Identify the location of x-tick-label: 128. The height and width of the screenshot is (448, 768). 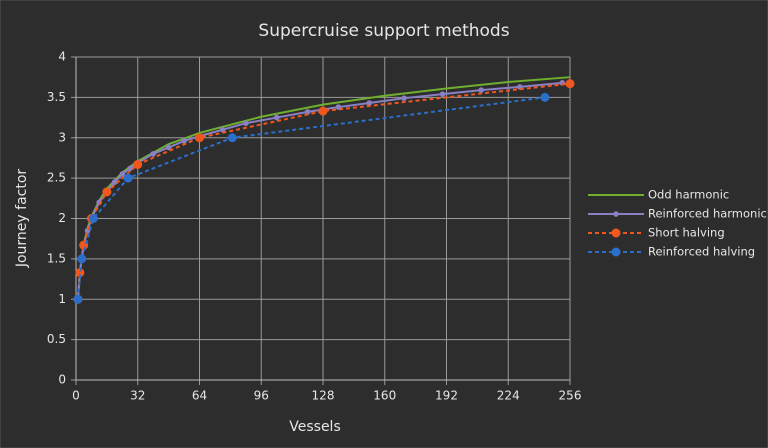
(323, 396).